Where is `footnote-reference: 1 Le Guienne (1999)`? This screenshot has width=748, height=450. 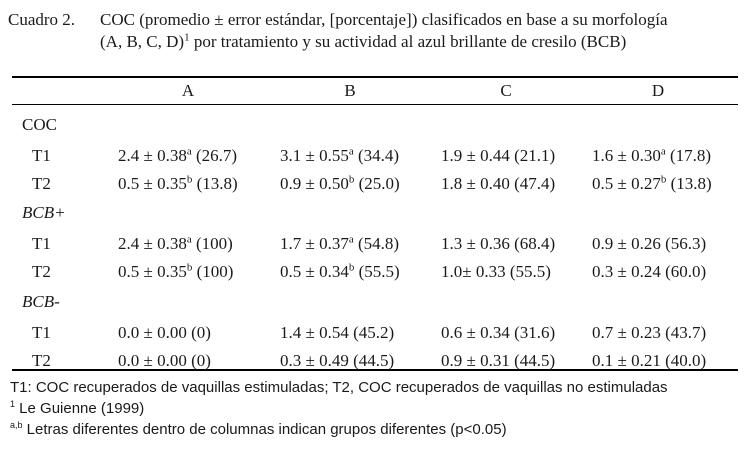 footnote-reference: 1 Le Guienne (1999) is located at coordinates (377, 408).